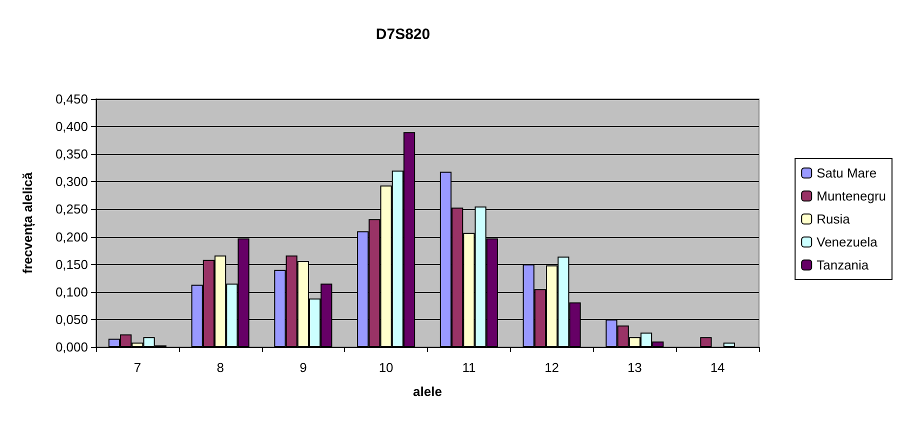 This screenshot has width=902, height=438. What do you see at coordinates (71, 154) in the screenshot?
I see `y-tick-label: 0,350` at bounding box center [71, 154].